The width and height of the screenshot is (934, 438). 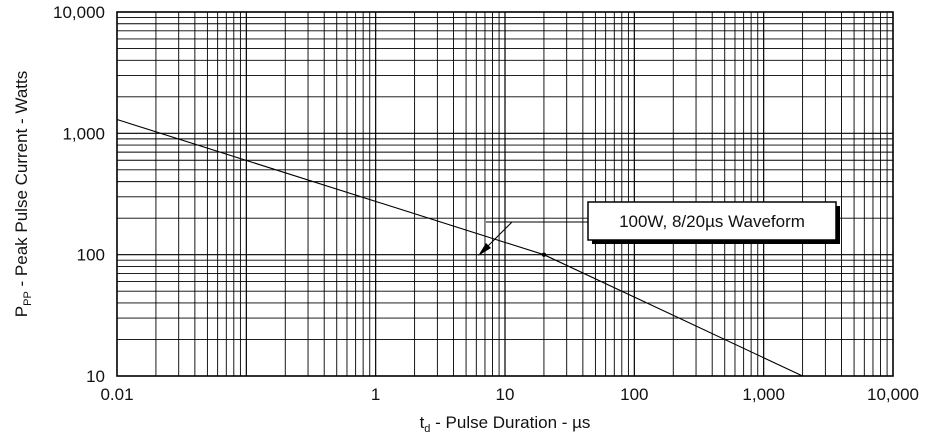 What do you see at coordinates (422, 422) in the screenshot?
I see `x-axis-title-main: t` at bounding box center [422, 422].